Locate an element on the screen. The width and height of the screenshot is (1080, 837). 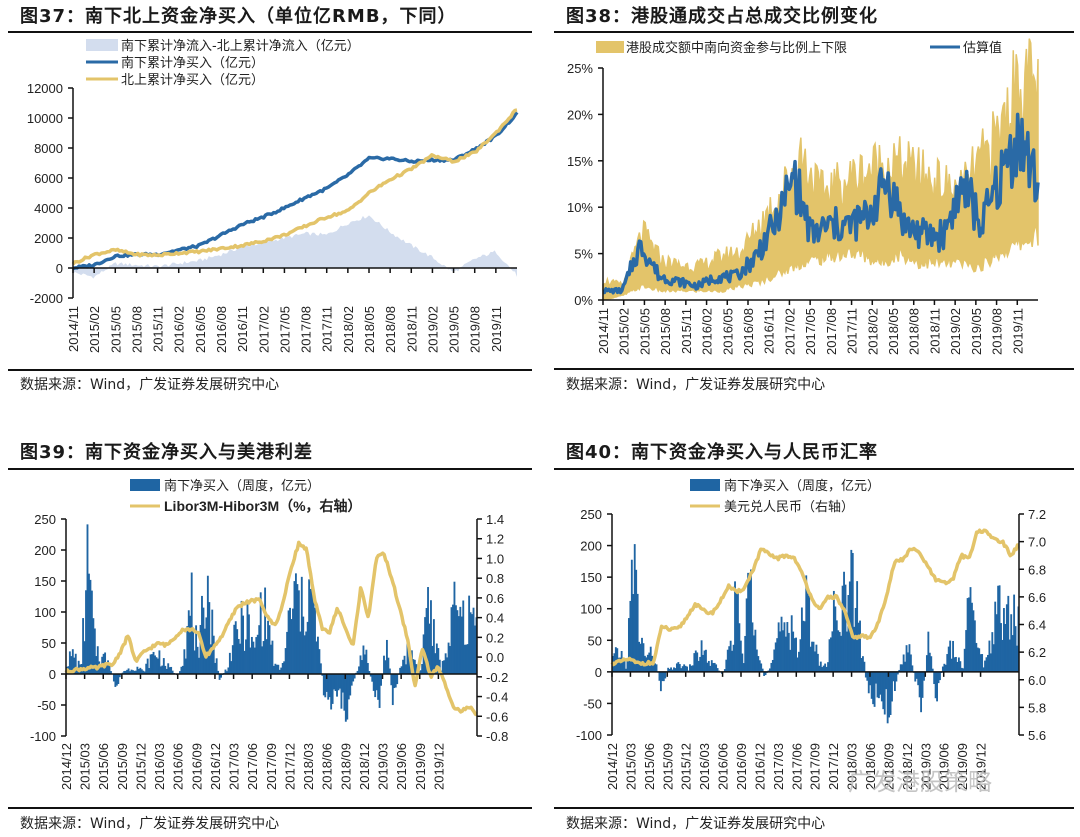
x-tick-label: 2018/11 is located at coordinates (411, 329).